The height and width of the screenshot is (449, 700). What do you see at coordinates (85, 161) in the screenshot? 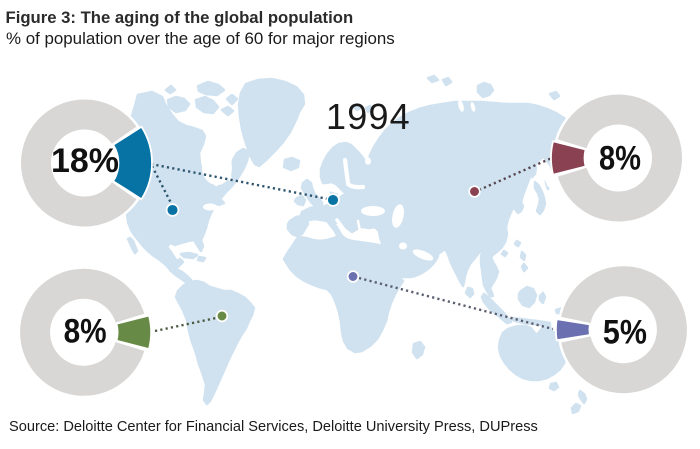
I see `svg-text: 18%` at bounding box center [85, 161].